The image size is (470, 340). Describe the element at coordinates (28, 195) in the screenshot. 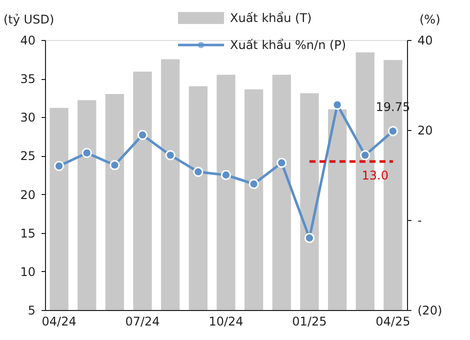

I see `y-tick-label: 20` at that location.